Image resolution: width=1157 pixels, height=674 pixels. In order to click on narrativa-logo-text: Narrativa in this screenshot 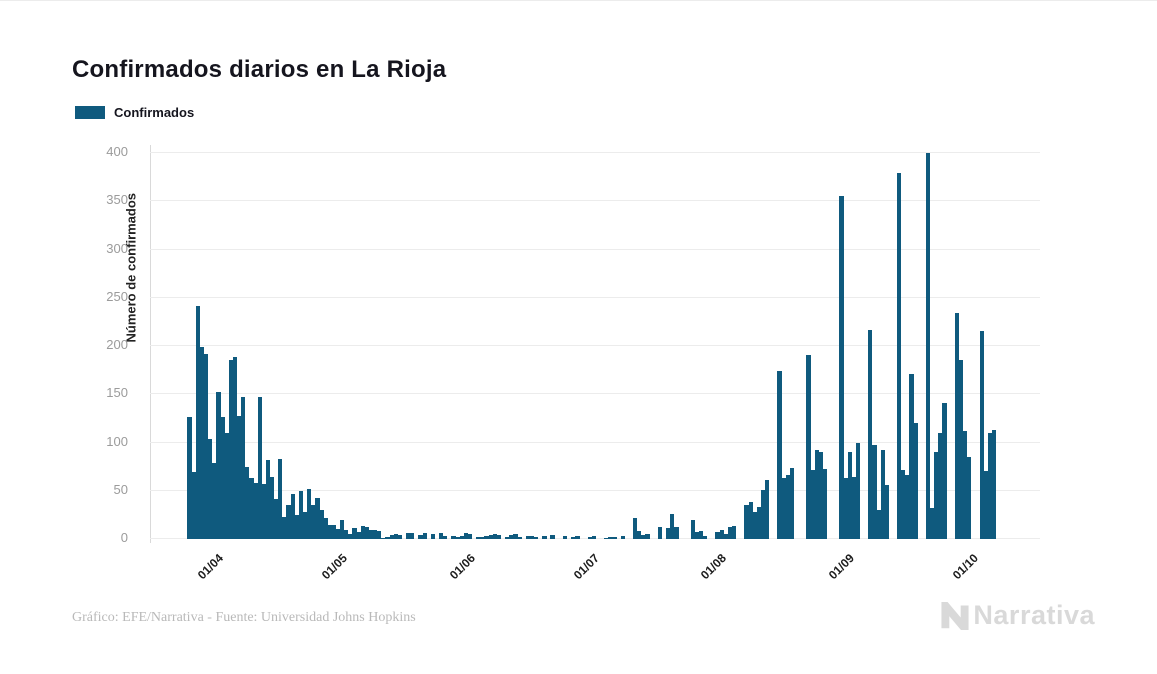, I will do `click(1034, 615)`.